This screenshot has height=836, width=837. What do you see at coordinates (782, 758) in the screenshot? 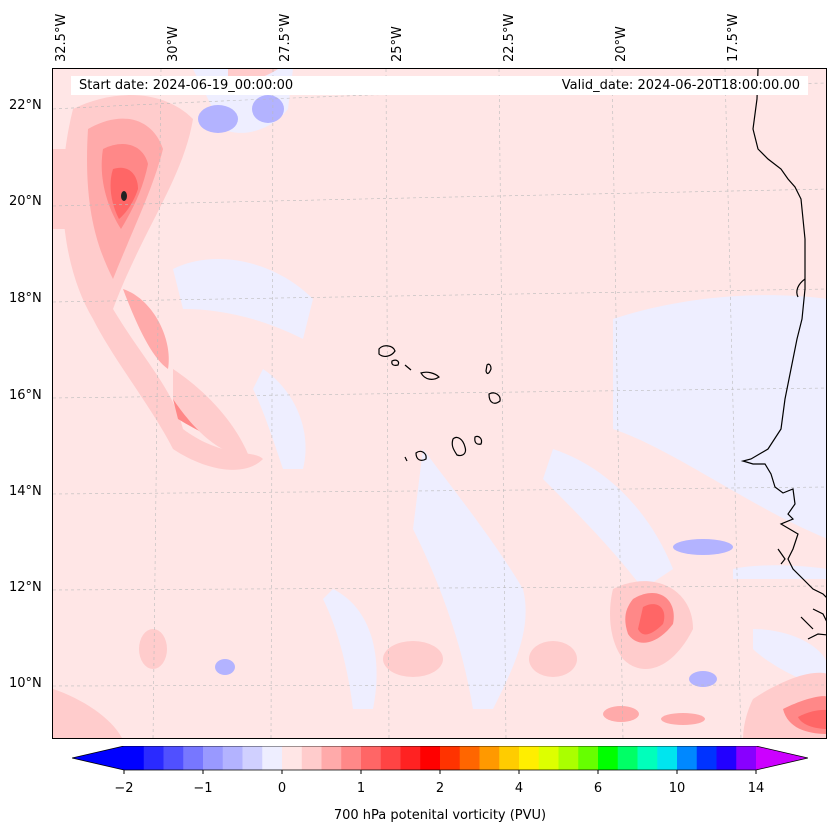
I see `colorbar-over-triangle` at bounding box center [782, 758].